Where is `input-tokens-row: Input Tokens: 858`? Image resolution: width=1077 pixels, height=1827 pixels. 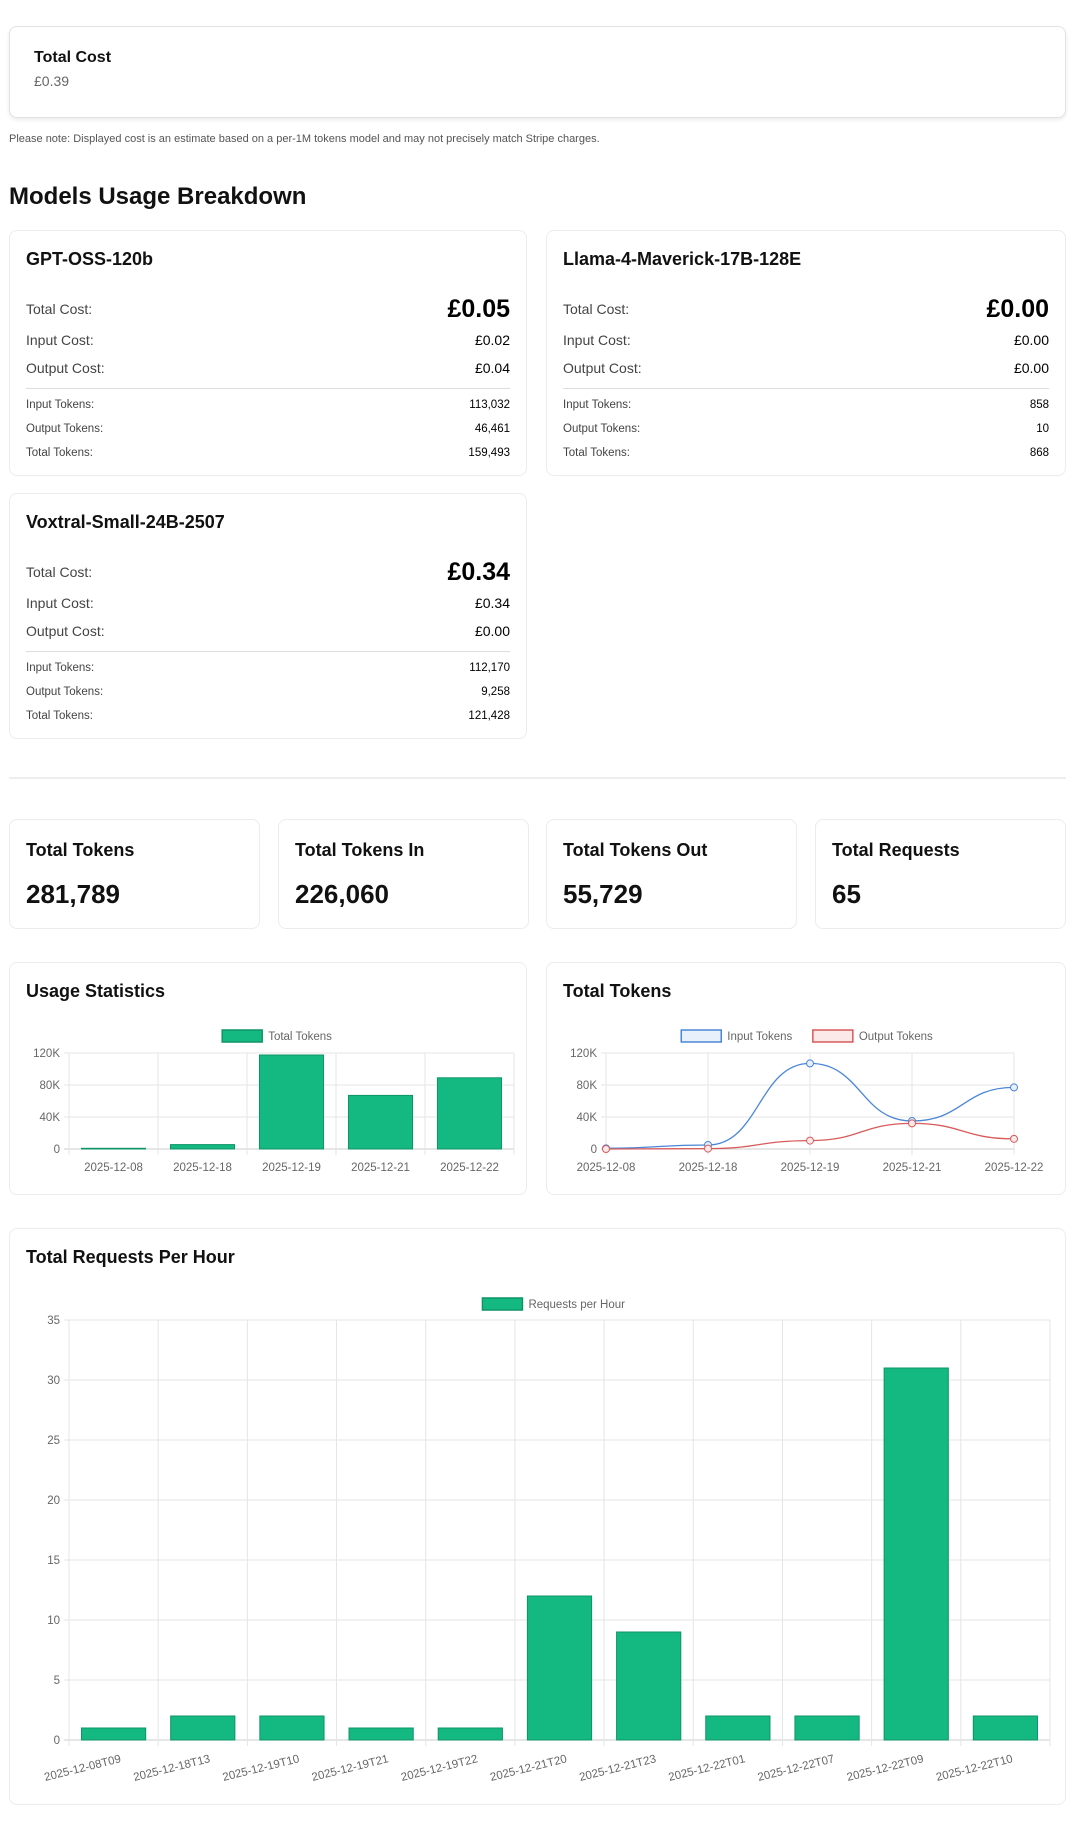 input-tokens-row: Input Tokens: 858 is located at coordinates (806, 405).